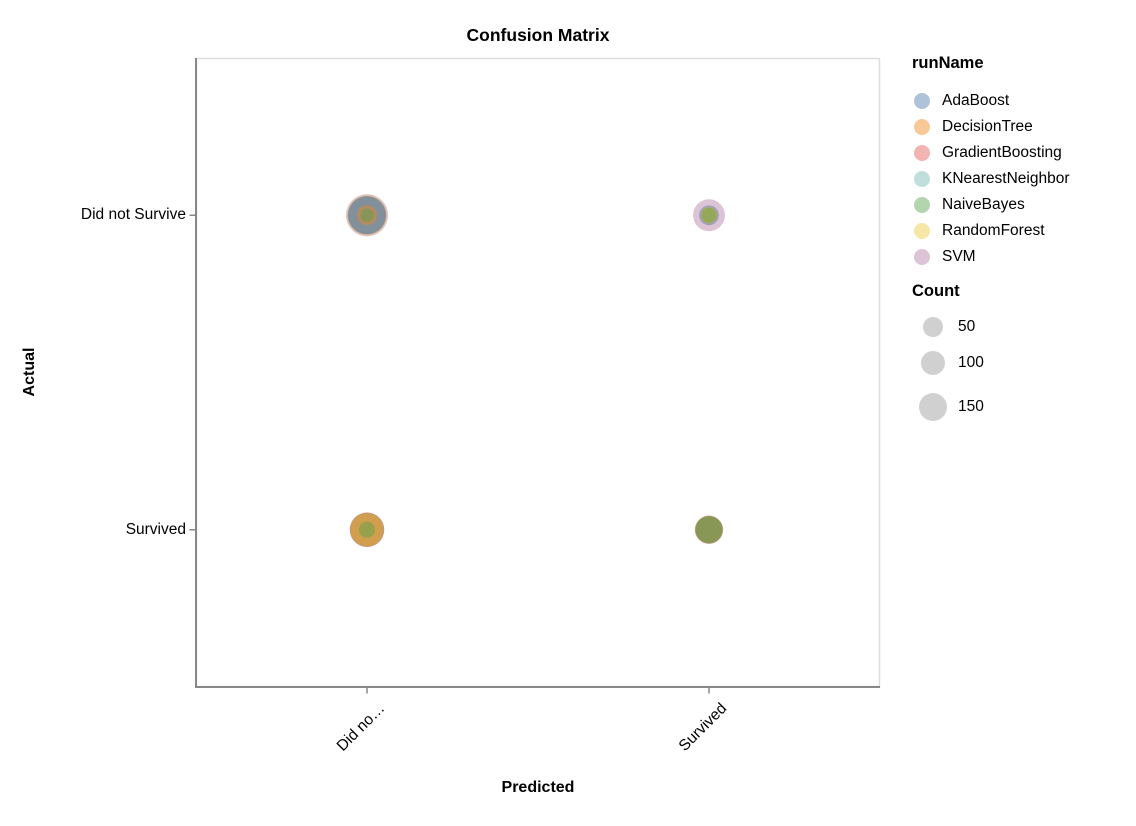  I want to click on bubble-randomforest-pred-survived-actual-survived, so click(709, 529).